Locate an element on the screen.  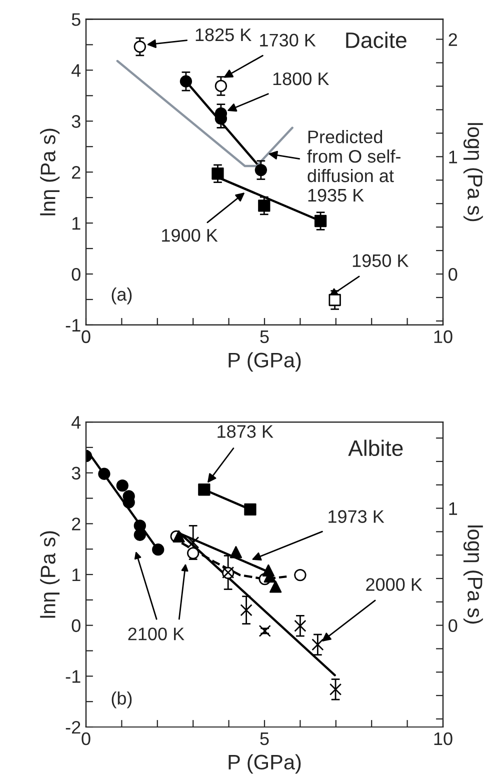
annotation: 1873 K is located at coordinates (246, 431).